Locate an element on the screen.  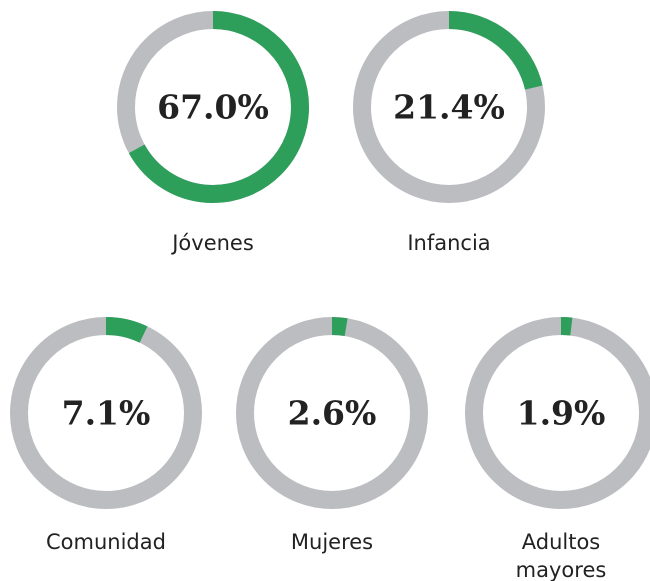
value-label: 7.1% is located at coordinates (106, 413).